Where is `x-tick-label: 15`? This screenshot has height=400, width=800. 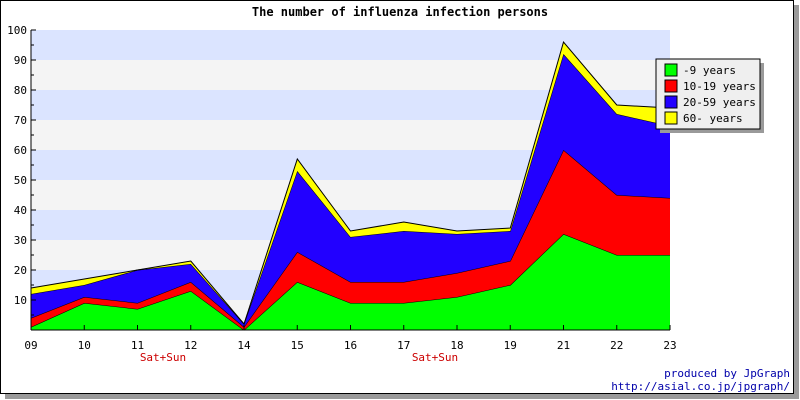 x-tick-label: 15 is located at coordinates (297, 345).